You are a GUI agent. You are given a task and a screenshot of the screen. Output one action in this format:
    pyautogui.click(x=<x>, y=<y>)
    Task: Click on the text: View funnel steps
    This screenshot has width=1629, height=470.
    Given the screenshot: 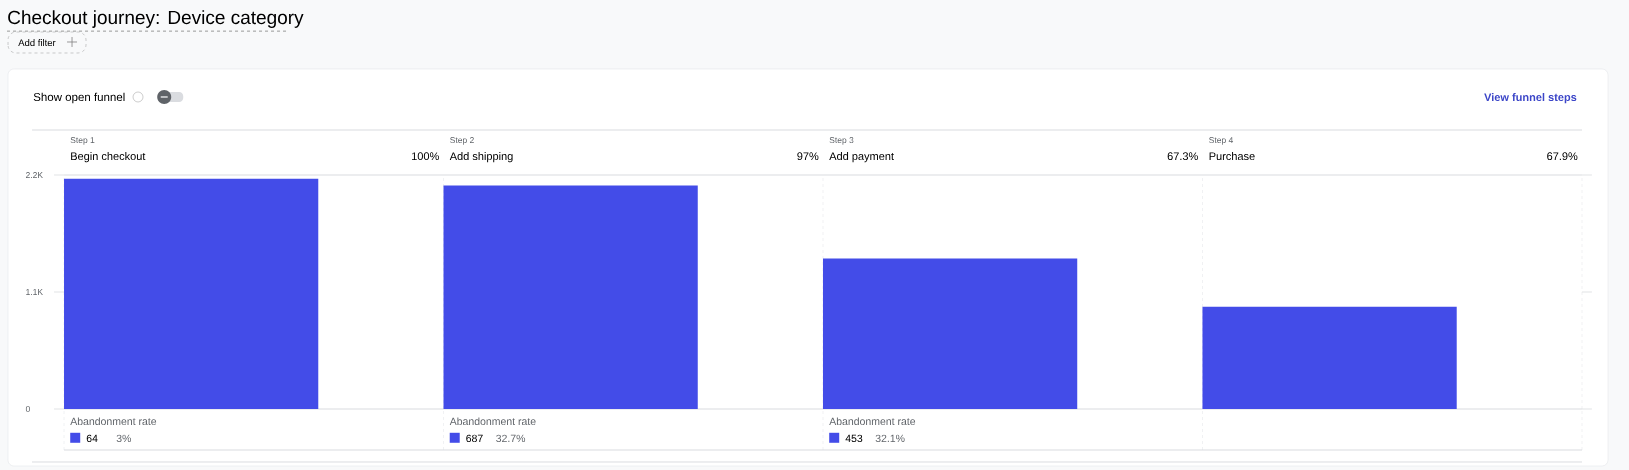 What is the action you would take?
    pyautogui.click(x=1530, y=98)
    